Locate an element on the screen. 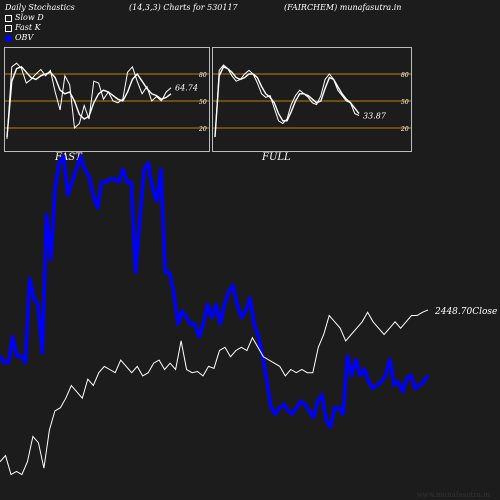 Image resolution: width=500 pixels, height=500 pixels. legend-obv: OBV is located at coordinates (24, 37).